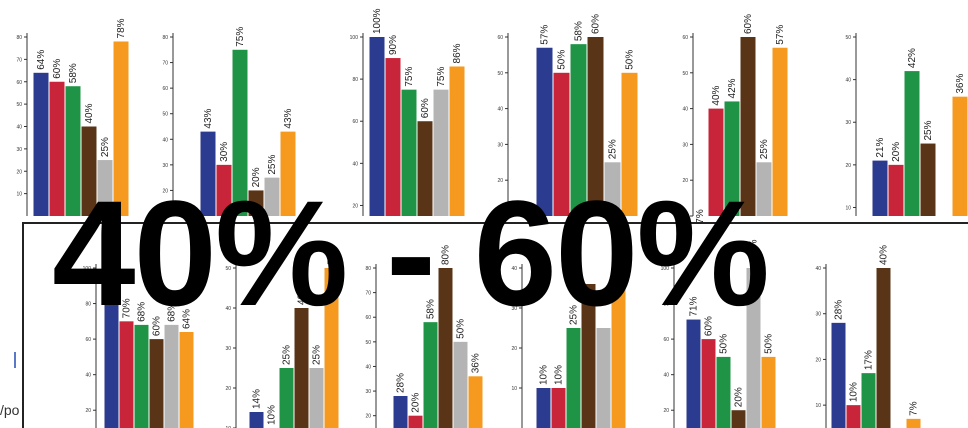 The image size is (968, 428). What do you see at coordinates (545, 35) in the screenshot?
I see `bar-value-label: 57%` at bounding box center [545, 35].